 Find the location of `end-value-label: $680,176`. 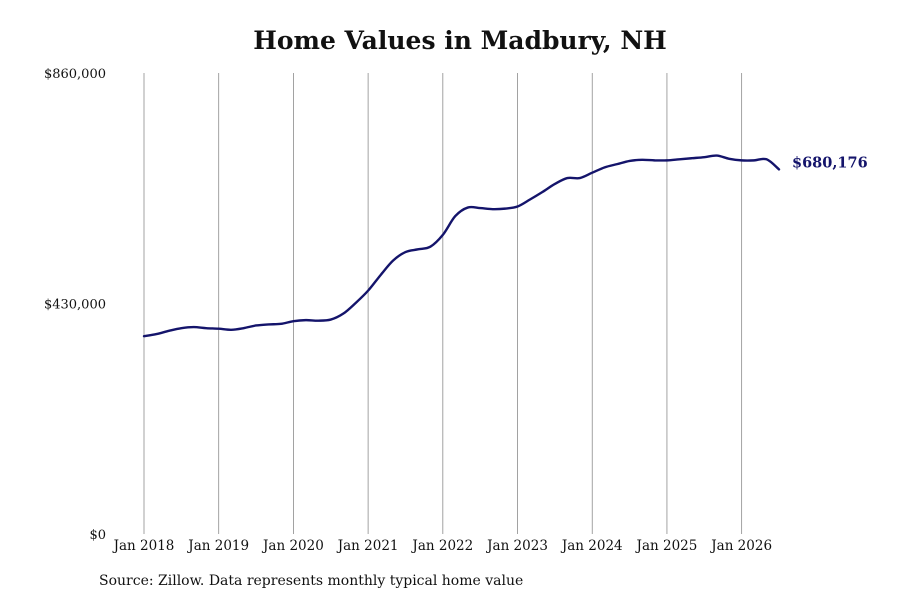

end-value-label: $680,176 is located at coordinates (830, 162).